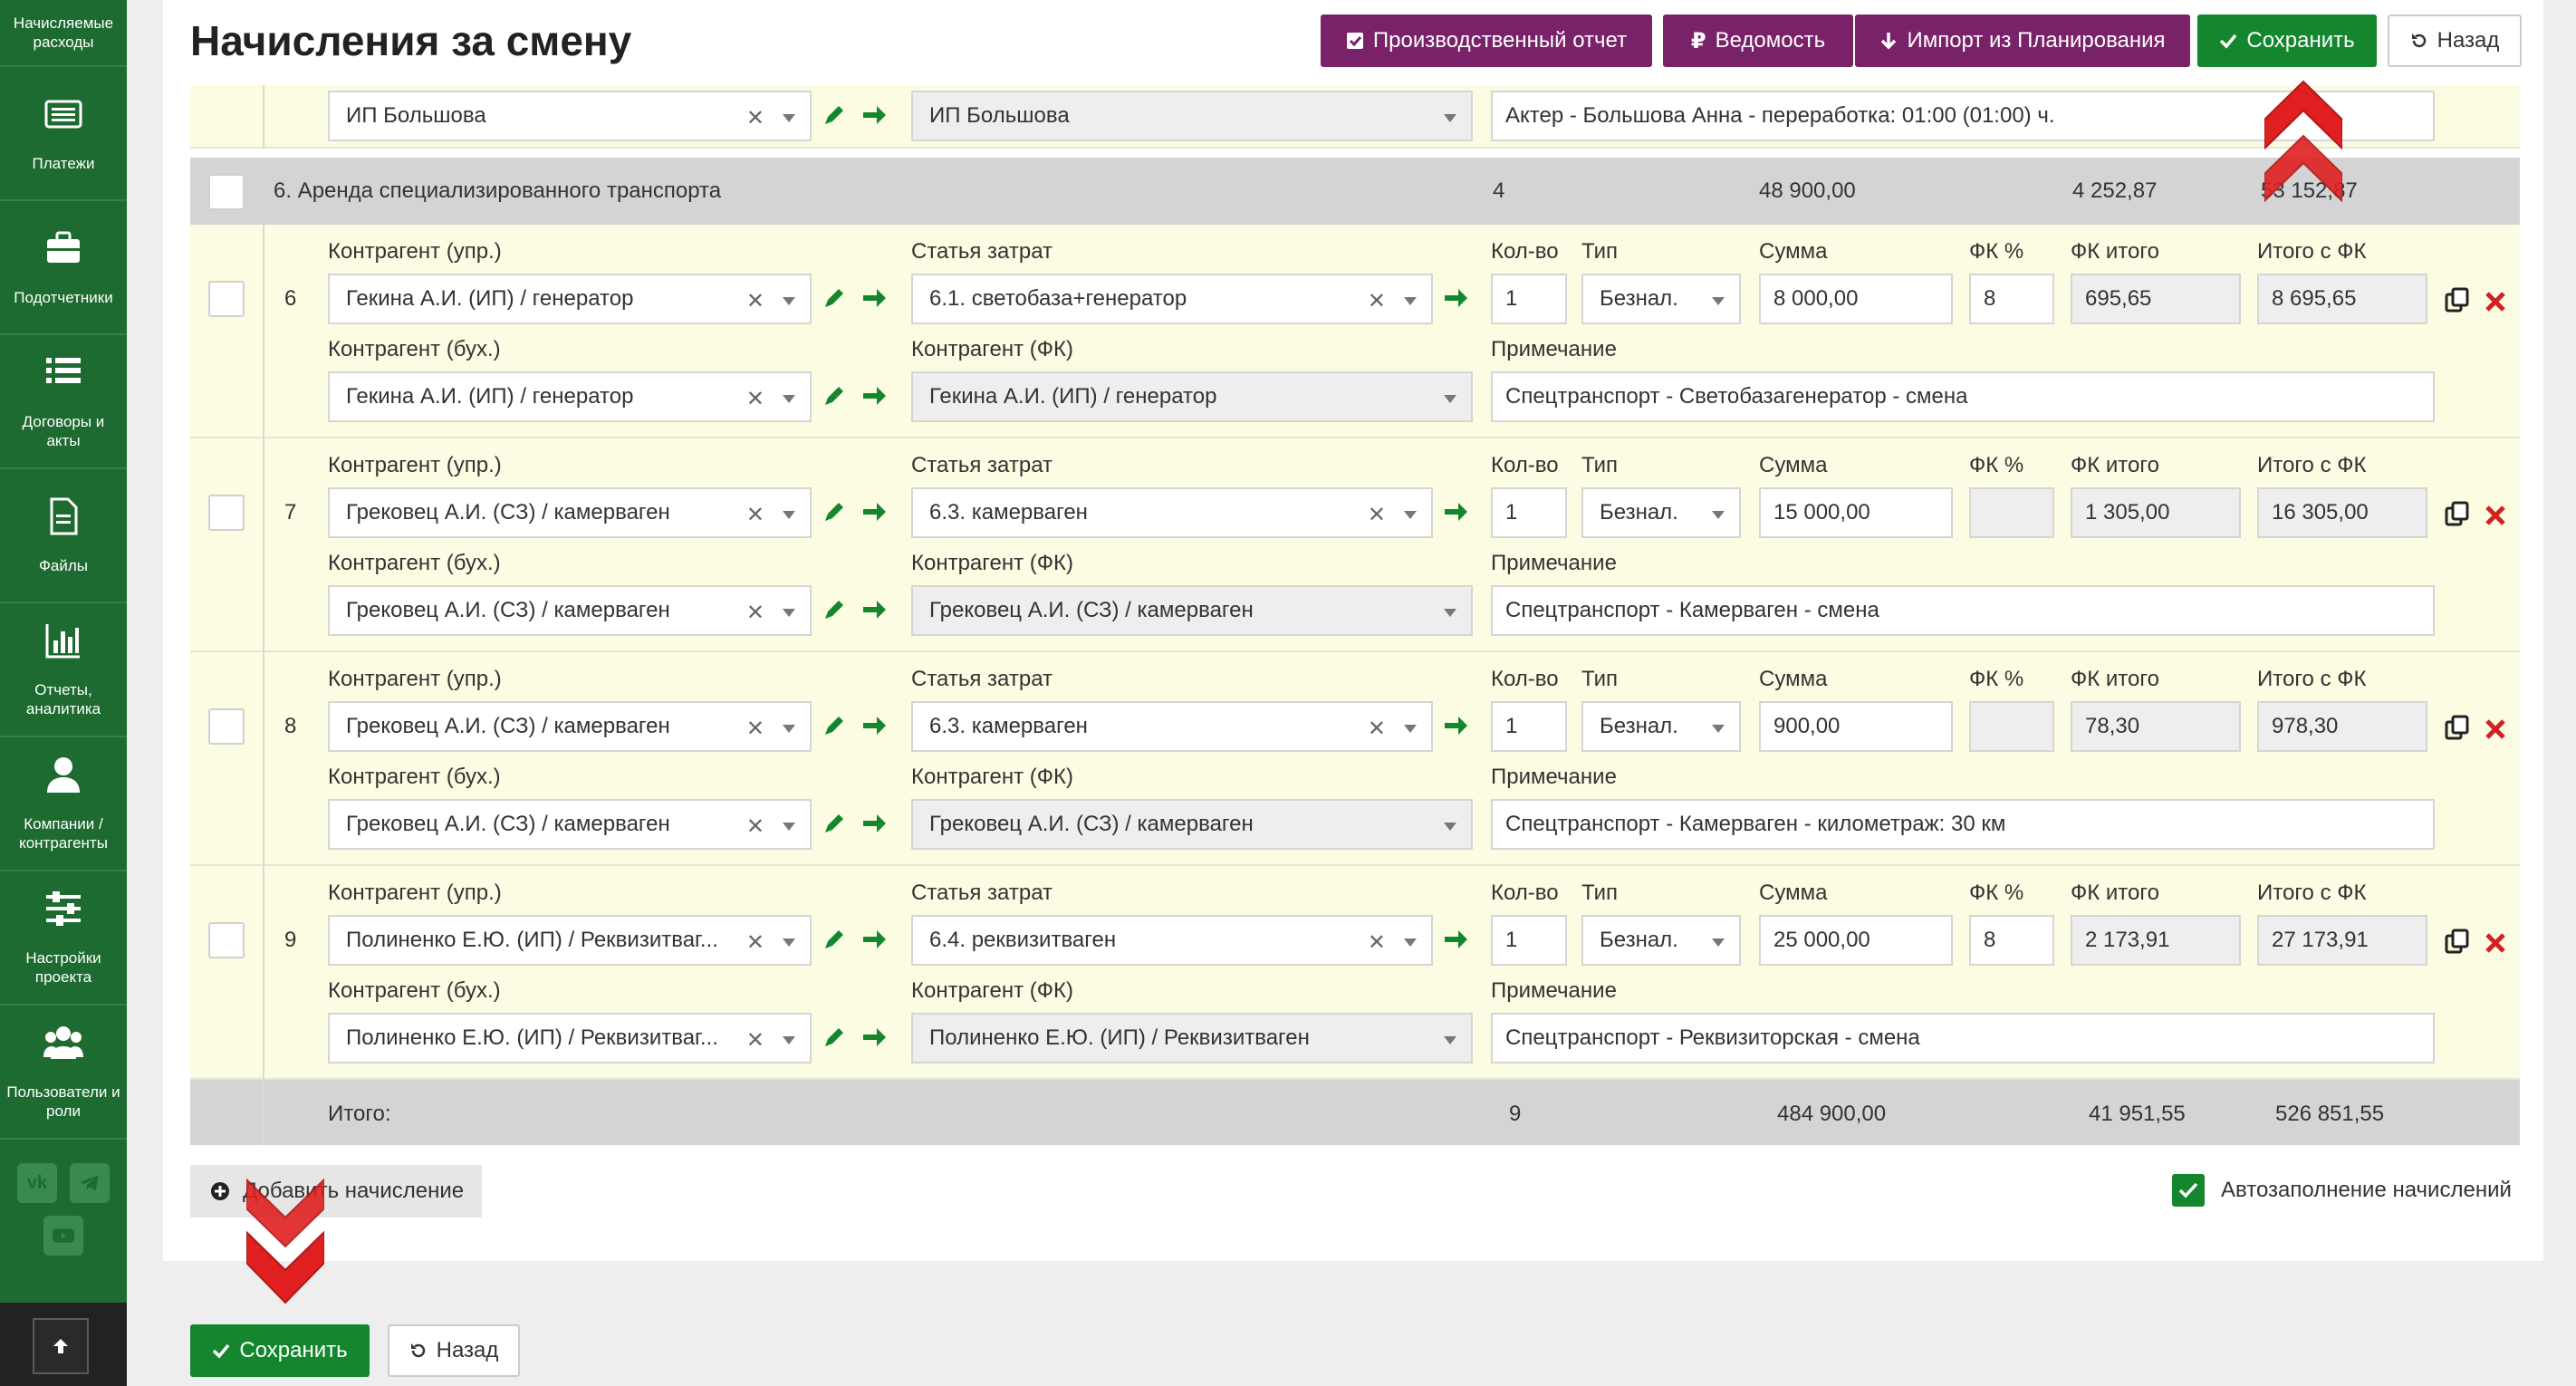 Image resolution: width=2576 pixels, height=1386 pixels. What do you see at coordinates (63, 804) in the screenshot?
I see `sidebar-item-companies: Компании / контрагенты` at bounding box center [63, 804].